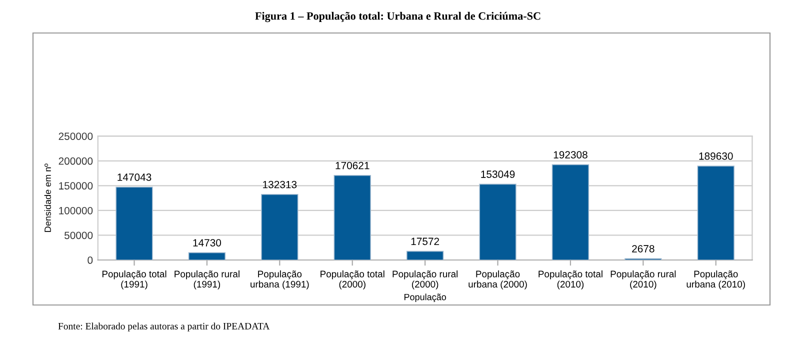 This screenshot has height=349, width=796. What do you see at coordinates (570, 280) in the screenshot?
I see `x-tick-label: População total (2010)` at bounding box center [570, 280].